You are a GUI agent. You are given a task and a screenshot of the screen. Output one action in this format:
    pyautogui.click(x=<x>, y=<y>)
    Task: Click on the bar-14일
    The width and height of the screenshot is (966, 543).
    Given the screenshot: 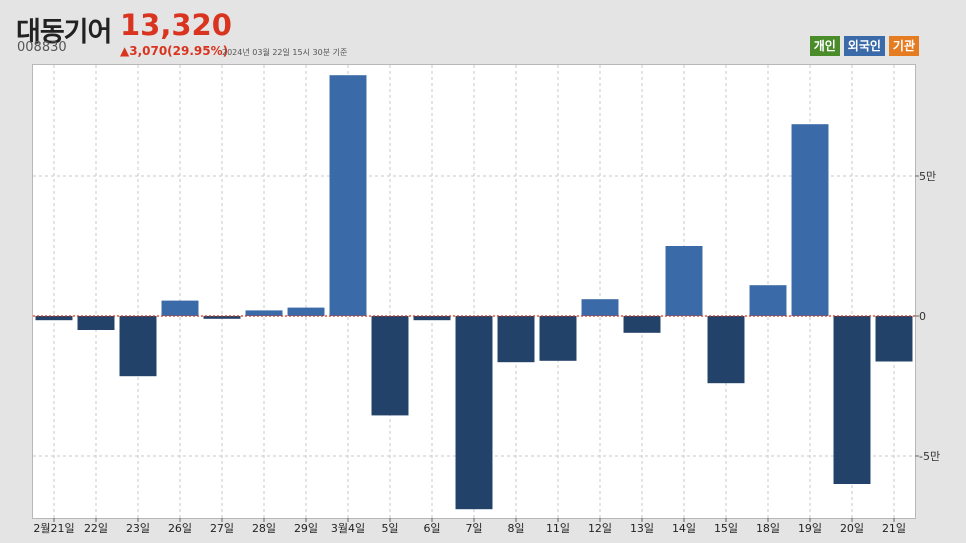 What is the action you would take?
    pyautogui.click(x=684, y=281)
    